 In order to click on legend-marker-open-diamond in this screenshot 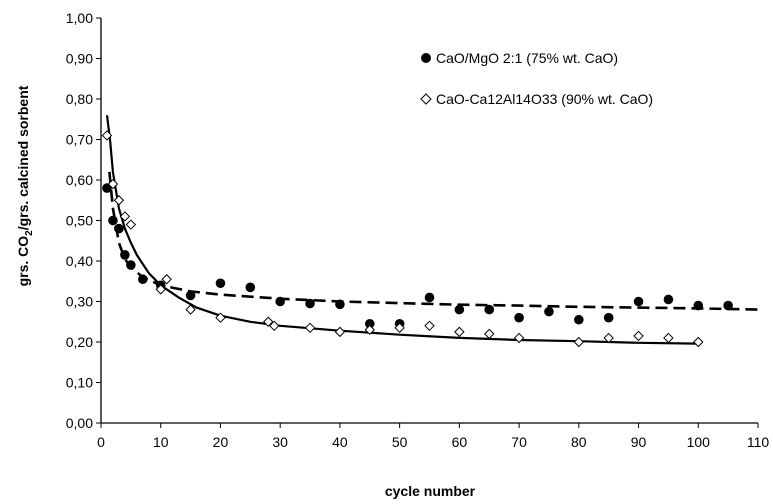, I will do `click(426, 99)`.